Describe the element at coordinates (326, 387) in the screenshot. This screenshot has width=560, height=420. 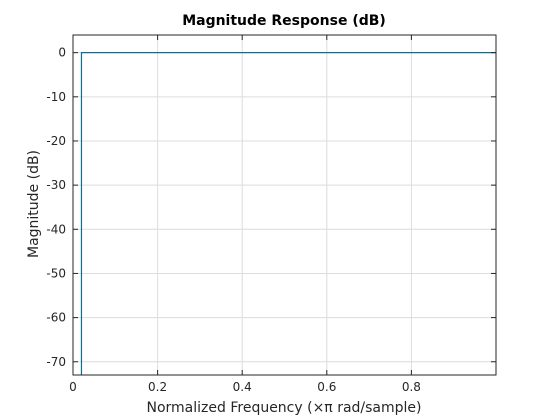
I see `x-tick-label: 0.6` at that location.